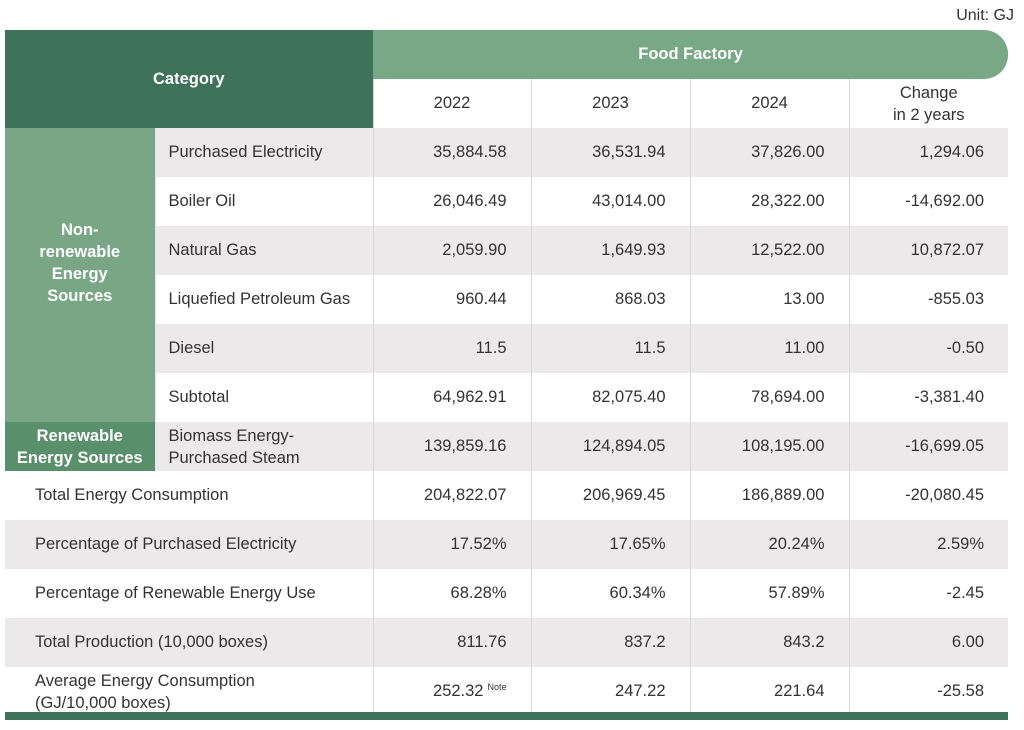 This screenshot has width=1024, height=730. Describe the element at coordinates (451, 544) in the screenshot. I see `cell-2022: 17.52%` at that location.